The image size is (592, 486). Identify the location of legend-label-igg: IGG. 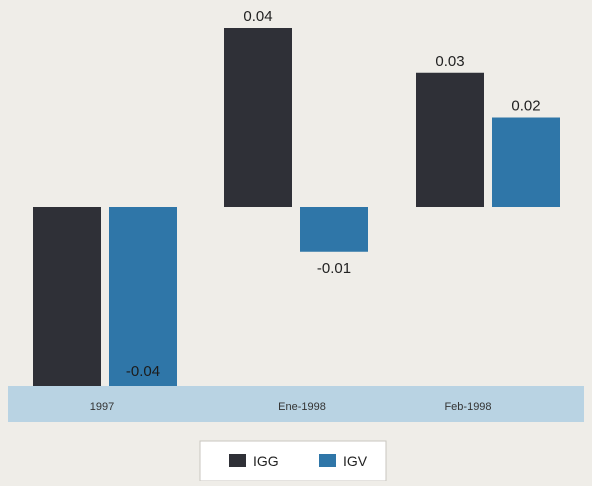
(266, 461).